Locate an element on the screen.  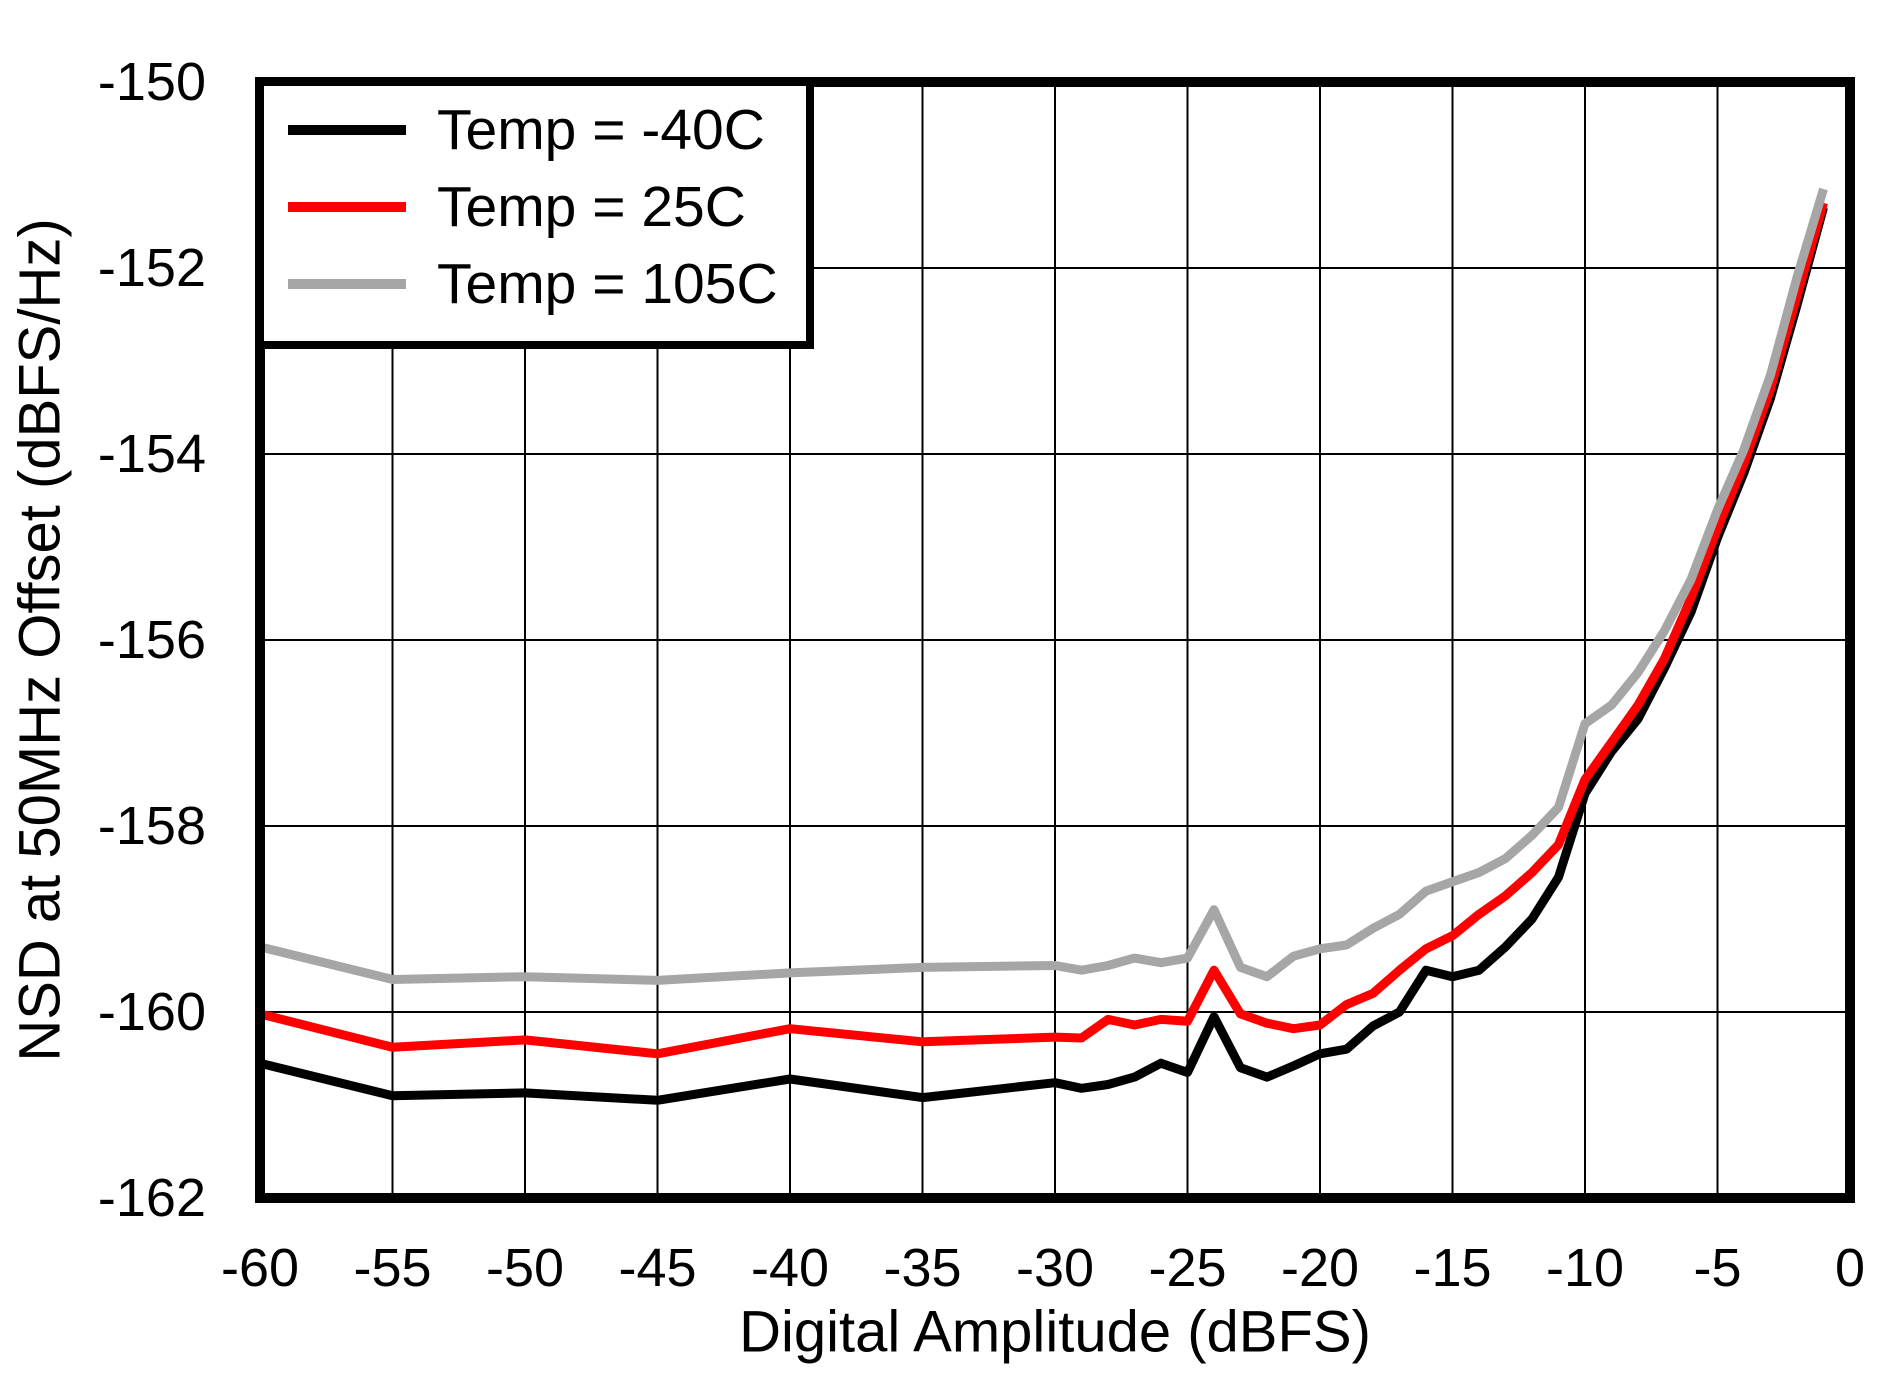
x-tick-label: -30 is located at coordinates (1055, 1268).